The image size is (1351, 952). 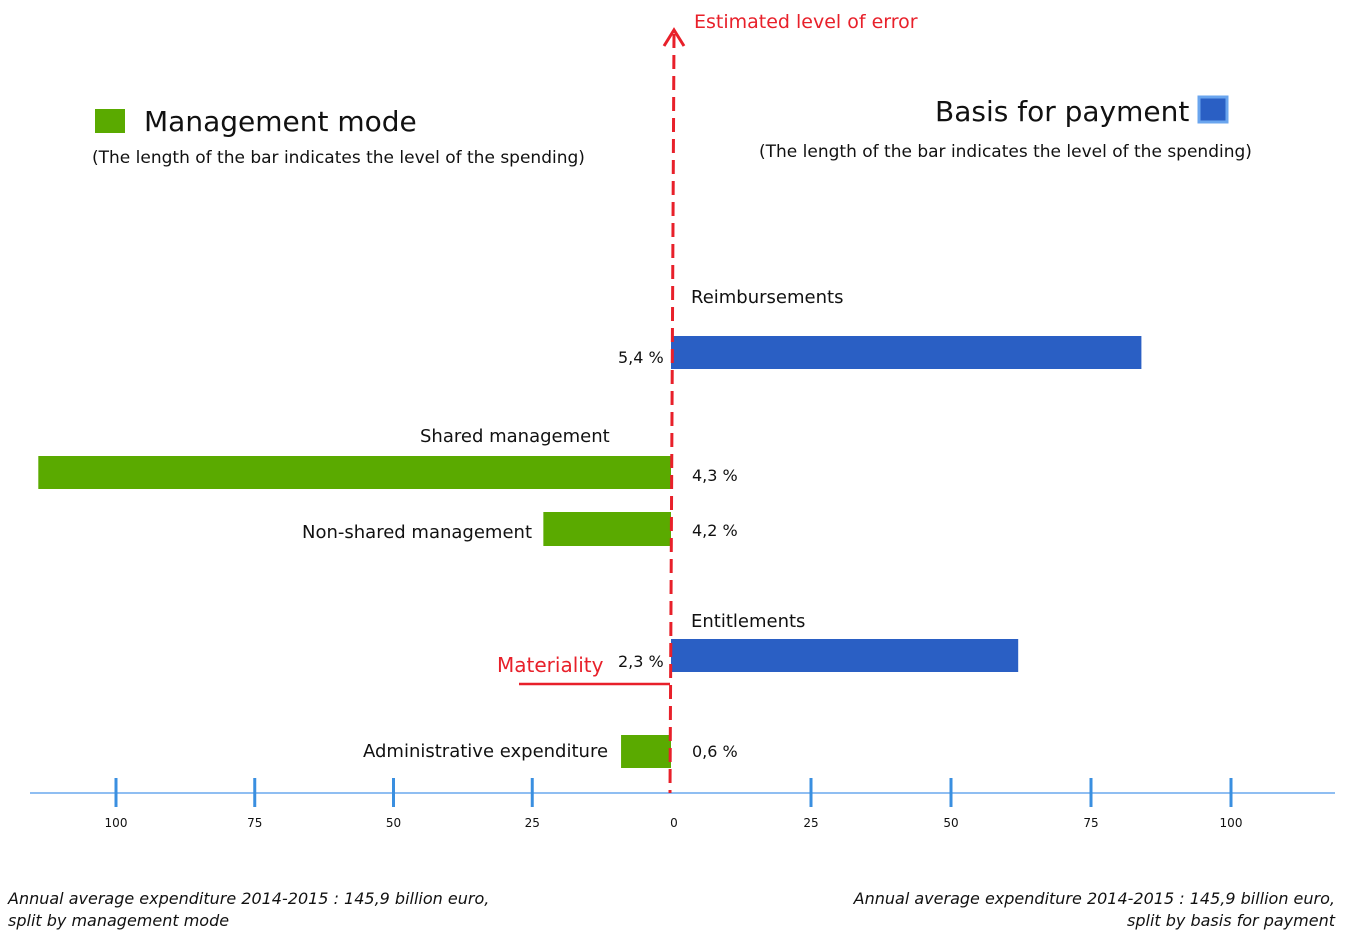 I want to click on label-reimbursements: Reimbursements, so click(x=767, y=297).